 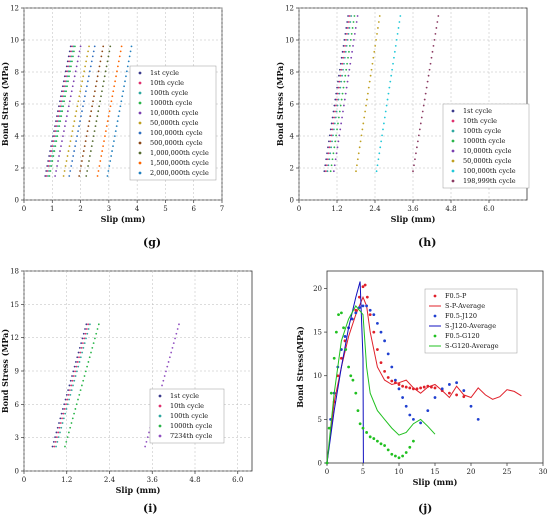 I want to click on series-100th-cycle, so click(x=339, y=94).